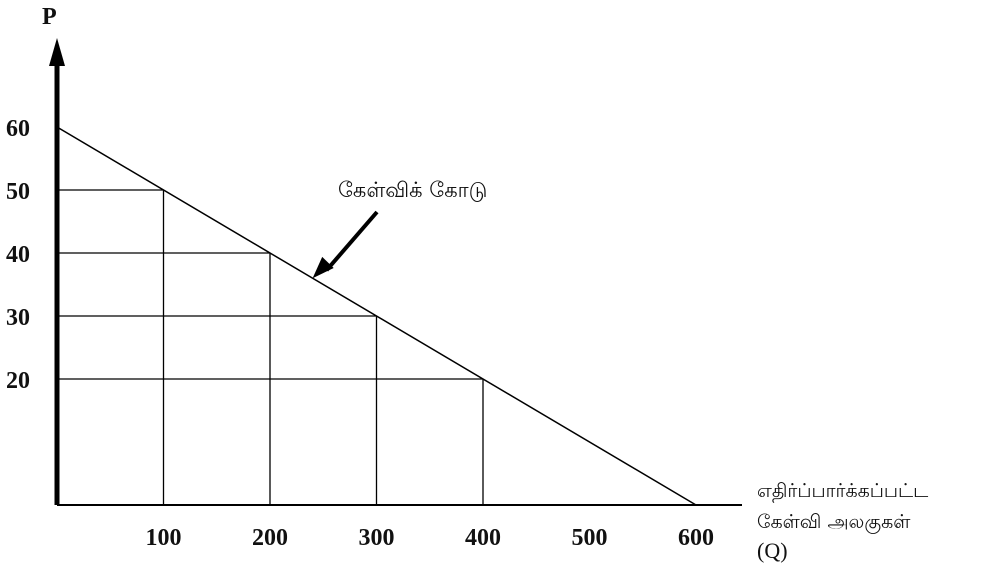 This screenshot has width=983, height=575. Describe the element at coordinates (696, 538) in the screenshot. I see `x-tick-label-600: 600` at that location.